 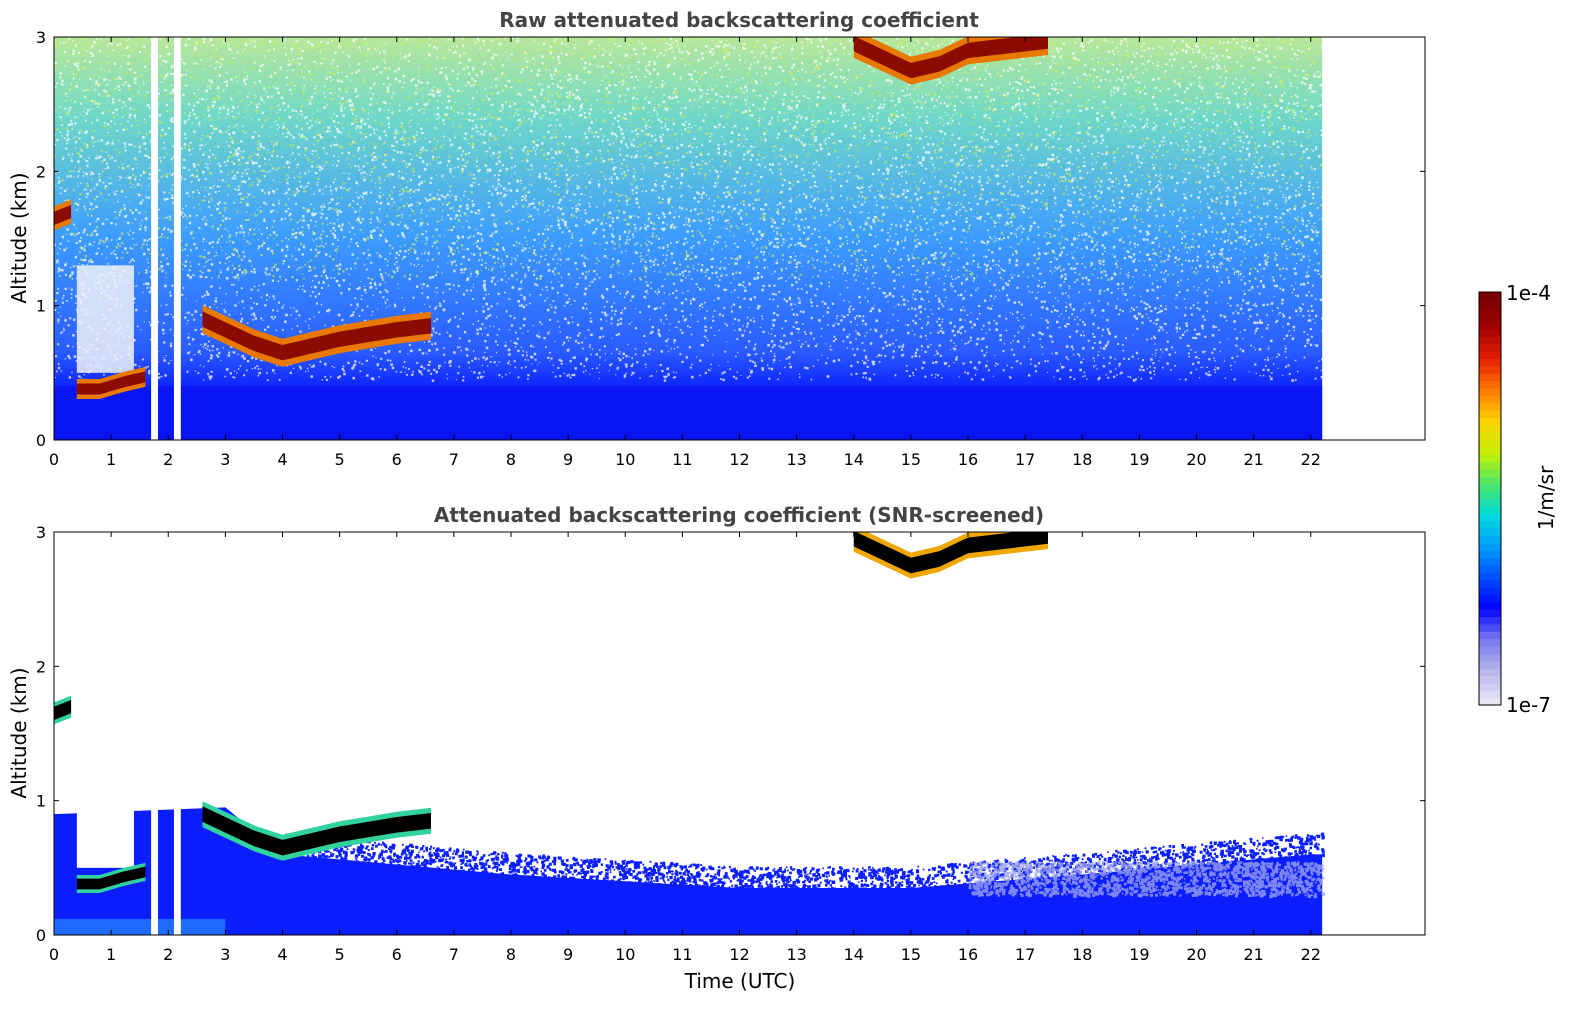 What do you see at coordinates (177, 733) in the screenshot?
I see `screened-data-gap` at bounding box center [177, 733].